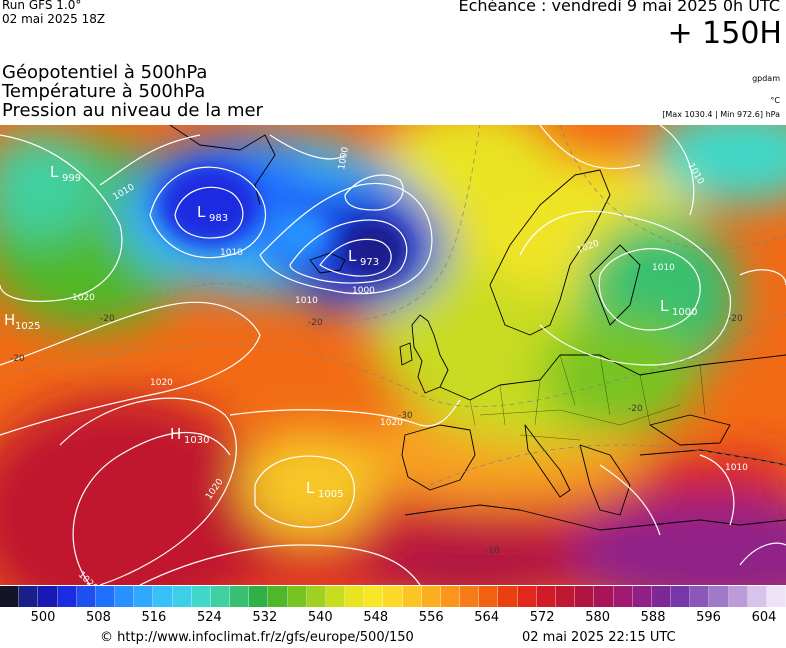 This screenshot has height=648, width=786. Describe the element at coordinates (154, 617) in the screenshot. I see `legend-tick-label: 516` at that location.